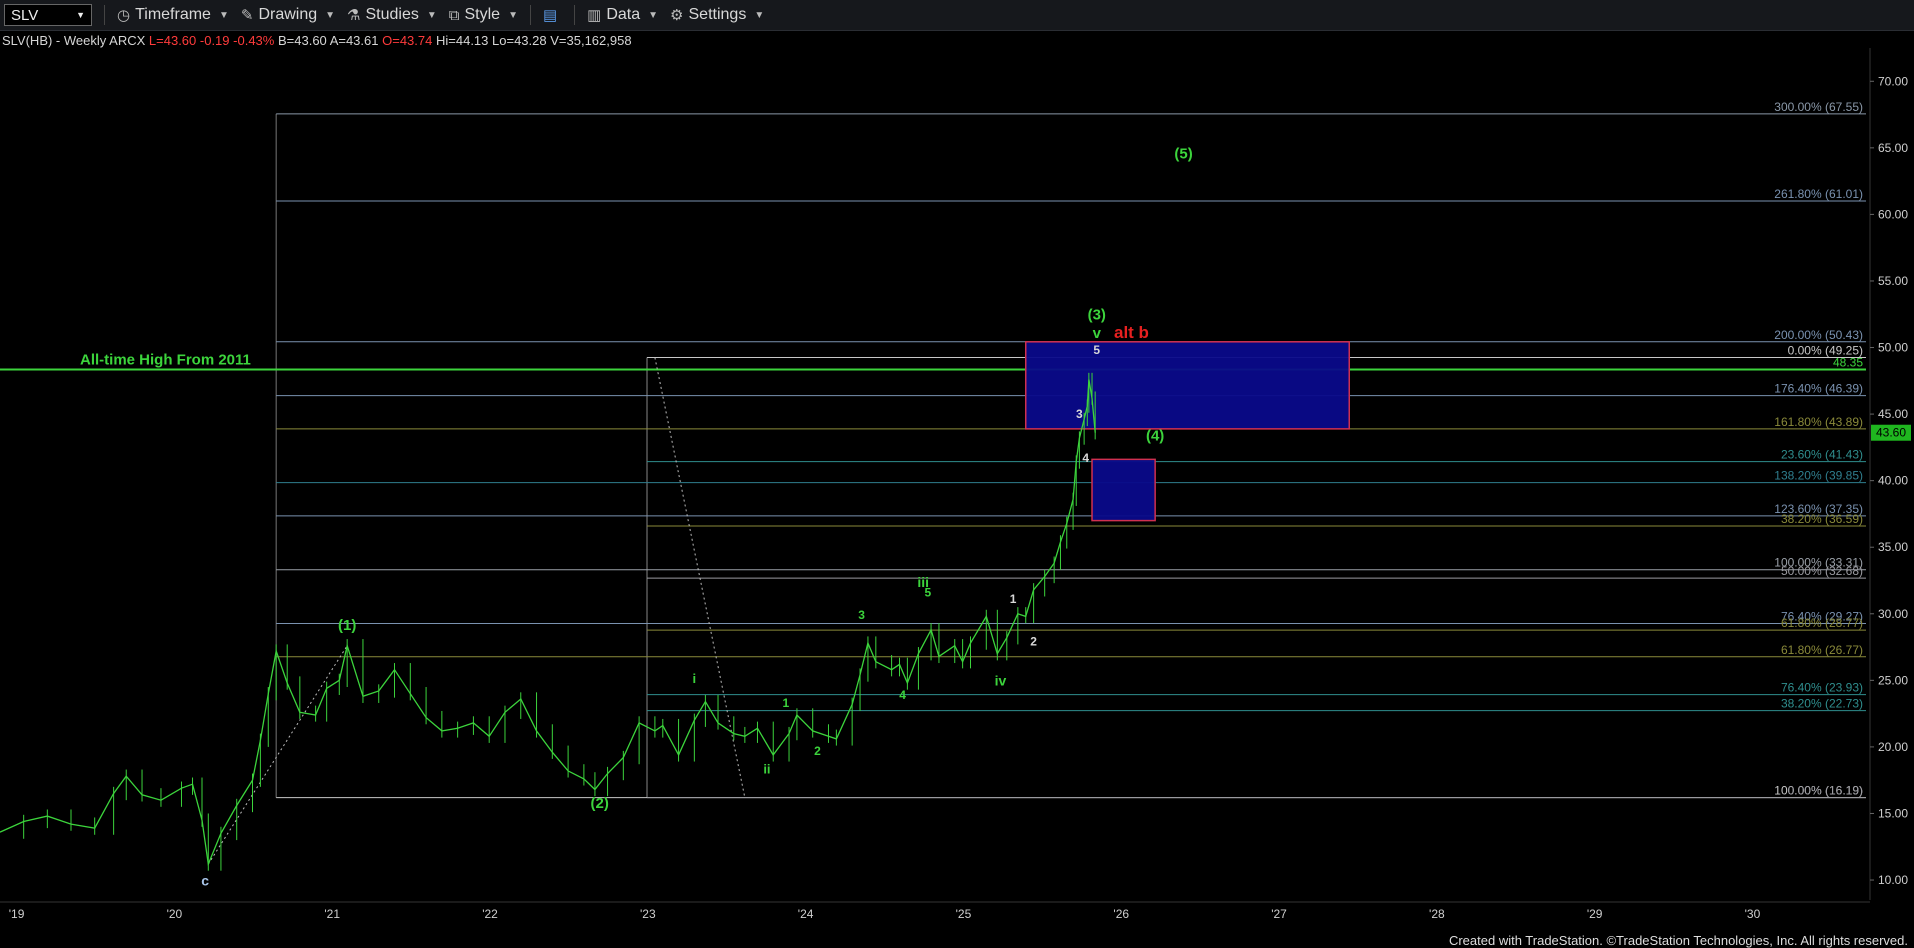 The height and width of the screenshot is (948, 1914). I want to click on style-button: ⧉ Style ▼, so click(483, 15).